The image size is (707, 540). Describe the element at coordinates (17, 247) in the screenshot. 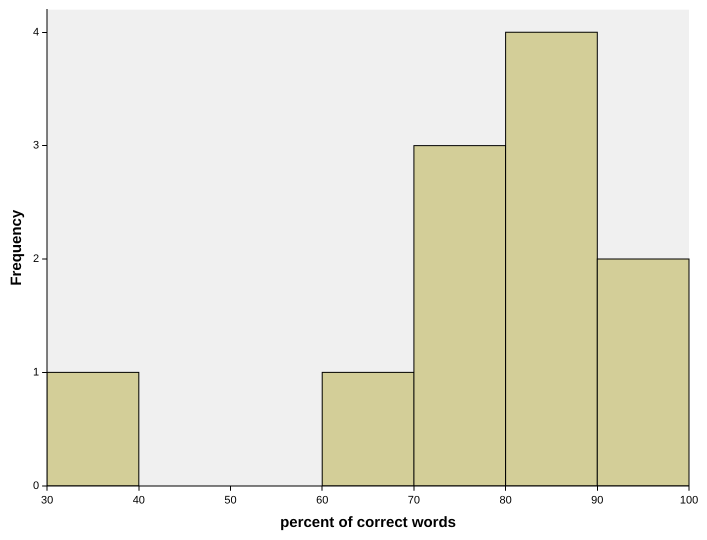

I see `y-axis-title: Frequency` at that location.